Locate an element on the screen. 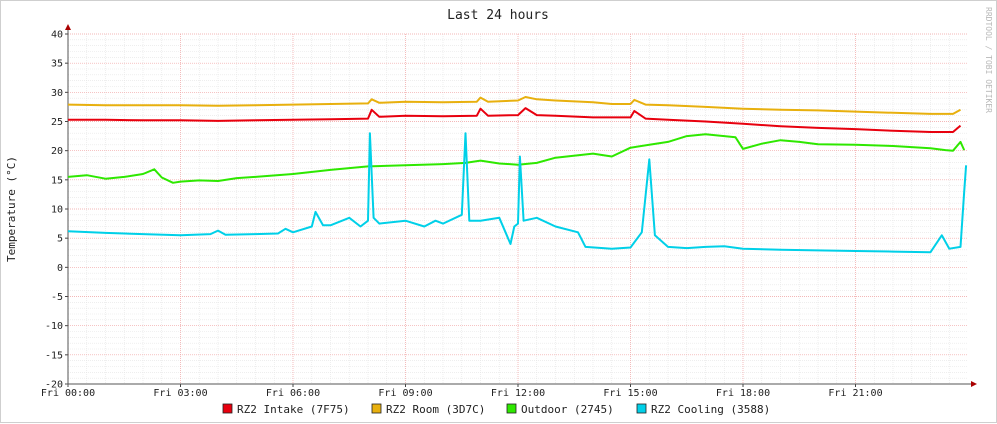 This screenshot has height=424, width=997. y-tick-label: 35 is located at coordinates (57, 64).